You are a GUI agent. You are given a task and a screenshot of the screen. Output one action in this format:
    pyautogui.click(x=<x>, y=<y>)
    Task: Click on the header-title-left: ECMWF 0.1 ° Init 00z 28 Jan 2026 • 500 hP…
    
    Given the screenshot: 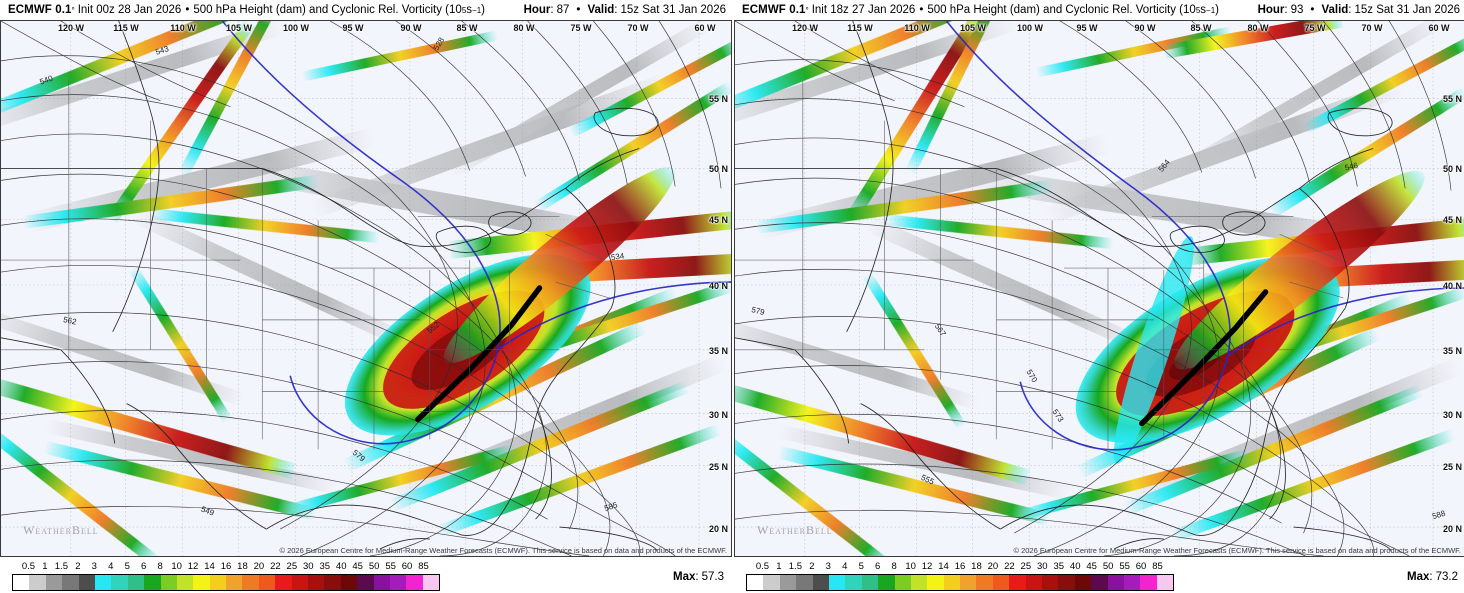 What is the action you would take?
    pyautogui.click(x=246, y=10)
    